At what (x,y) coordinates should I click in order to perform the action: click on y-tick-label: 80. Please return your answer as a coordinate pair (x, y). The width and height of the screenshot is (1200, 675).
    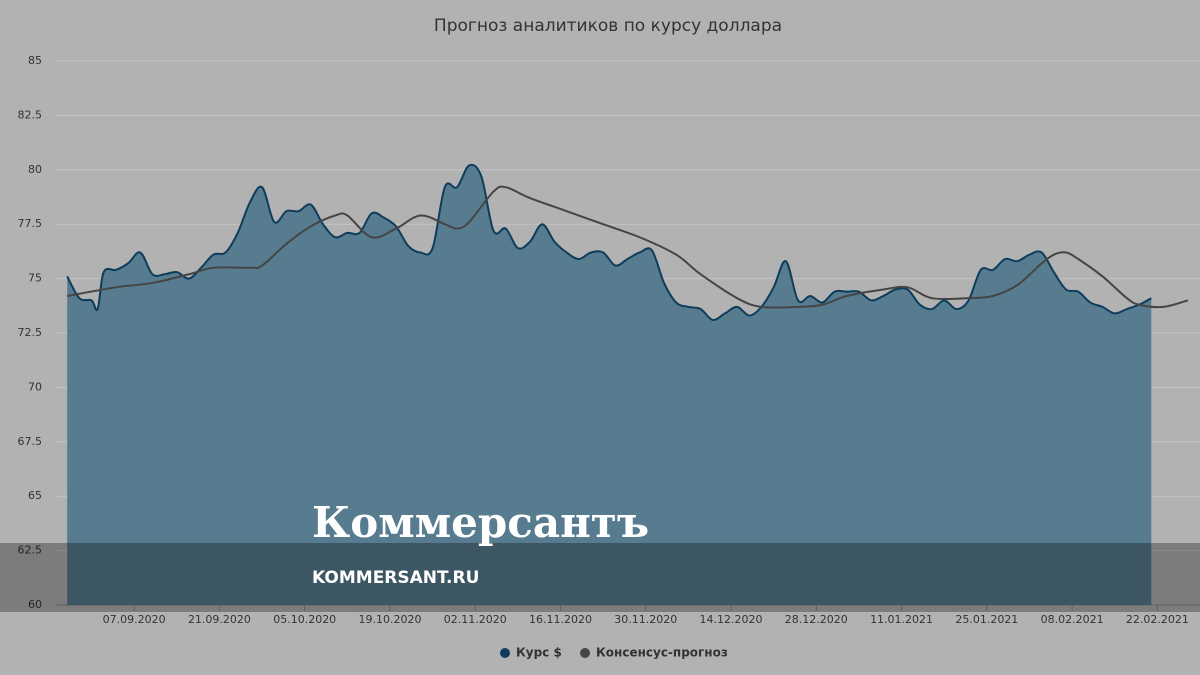
    Looking at the image, I should click on (35, 169).